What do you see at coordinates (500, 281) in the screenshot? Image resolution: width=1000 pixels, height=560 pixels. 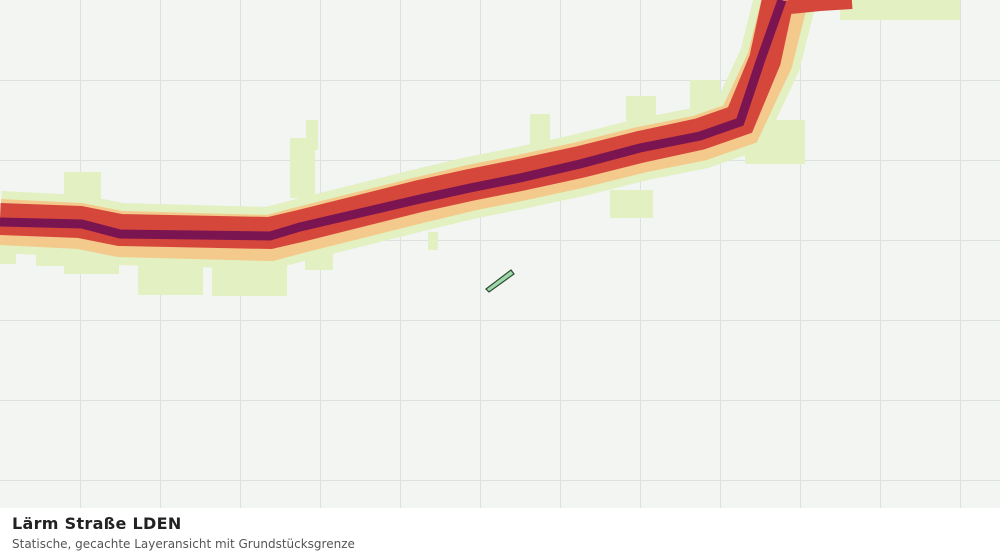 I see `parcel-boundary` at bounding box center [500, 281].